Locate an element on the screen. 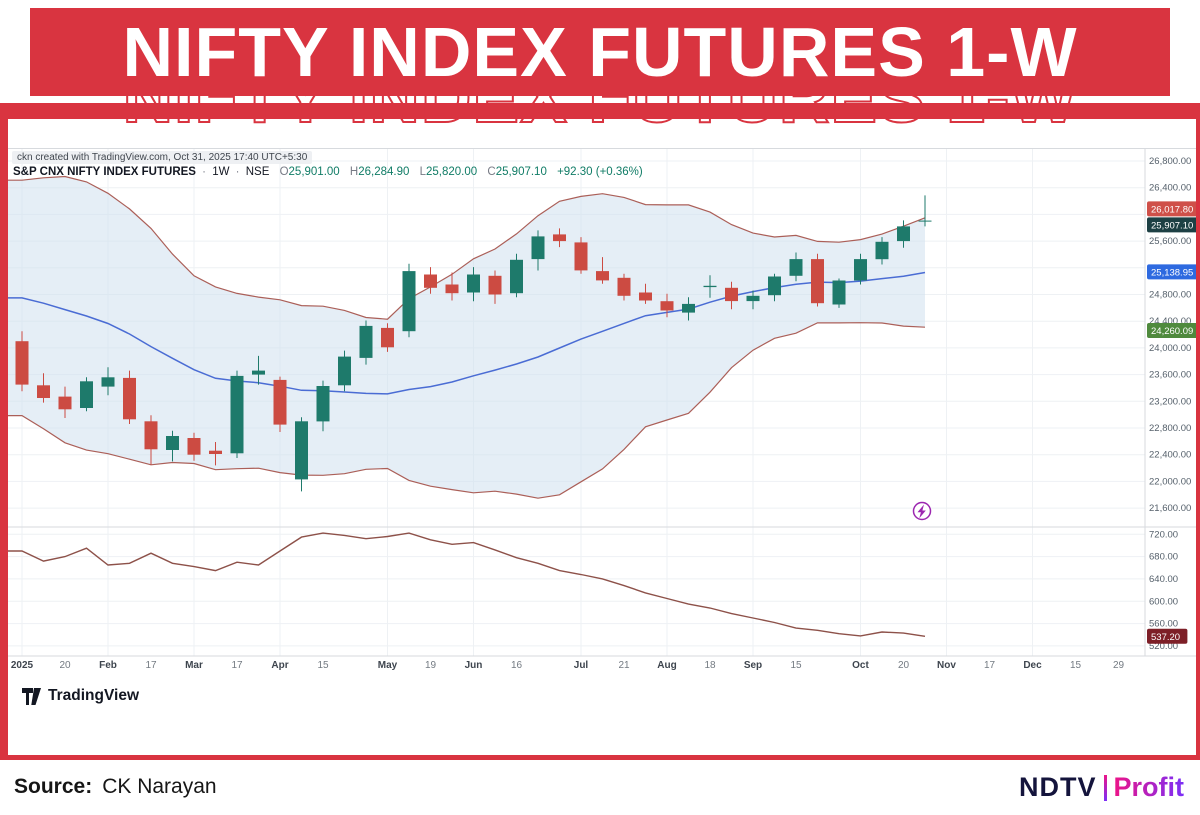 The image size is (1200, 815). ndtv-wordmark: NDTV is located at coordinates (1058, 787).